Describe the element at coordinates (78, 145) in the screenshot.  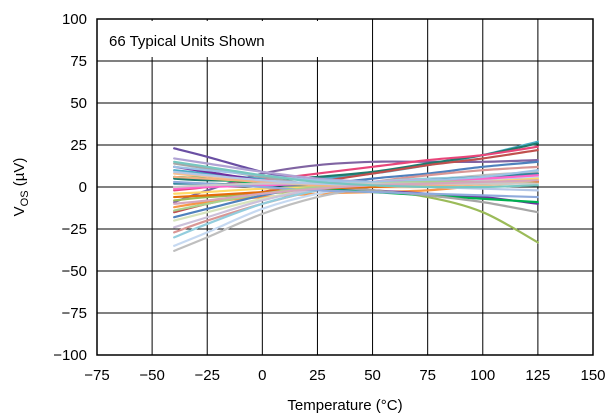
I see `y-tick-label: 25` at that location.